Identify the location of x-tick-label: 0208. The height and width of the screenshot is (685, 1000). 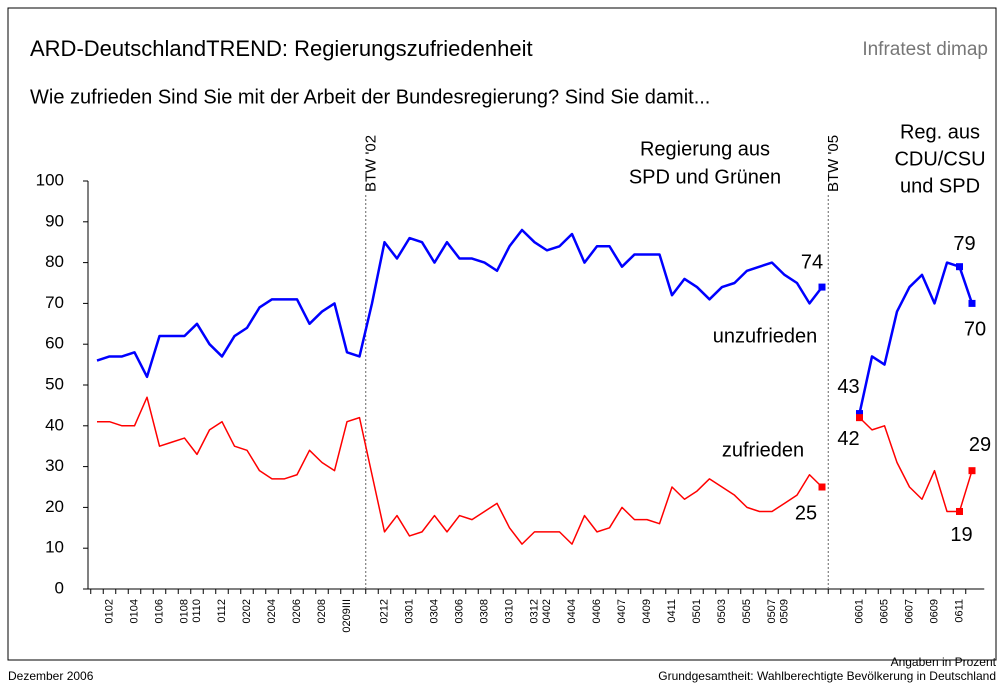
(322, 611).